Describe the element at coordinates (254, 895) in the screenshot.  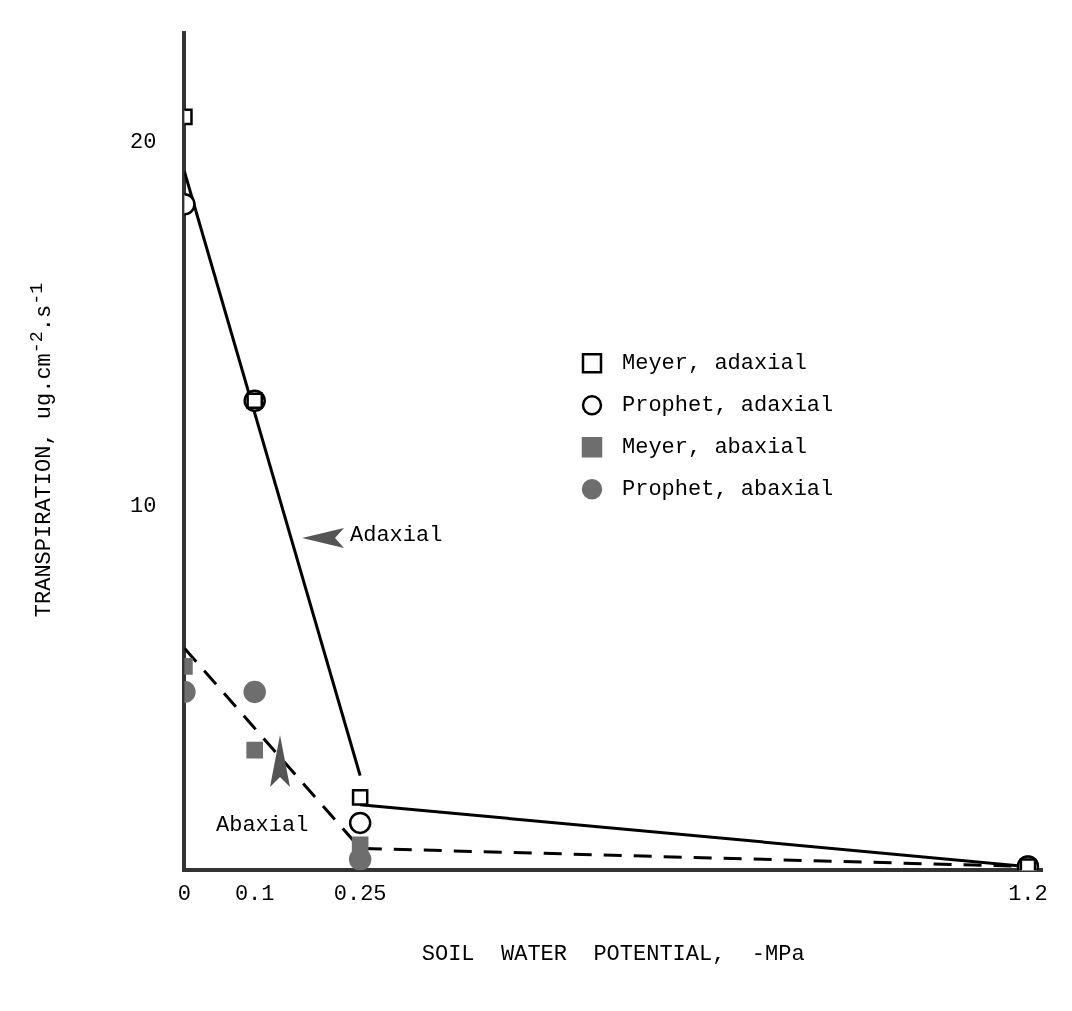
I see `x-tick-label: 0.1` at that location.